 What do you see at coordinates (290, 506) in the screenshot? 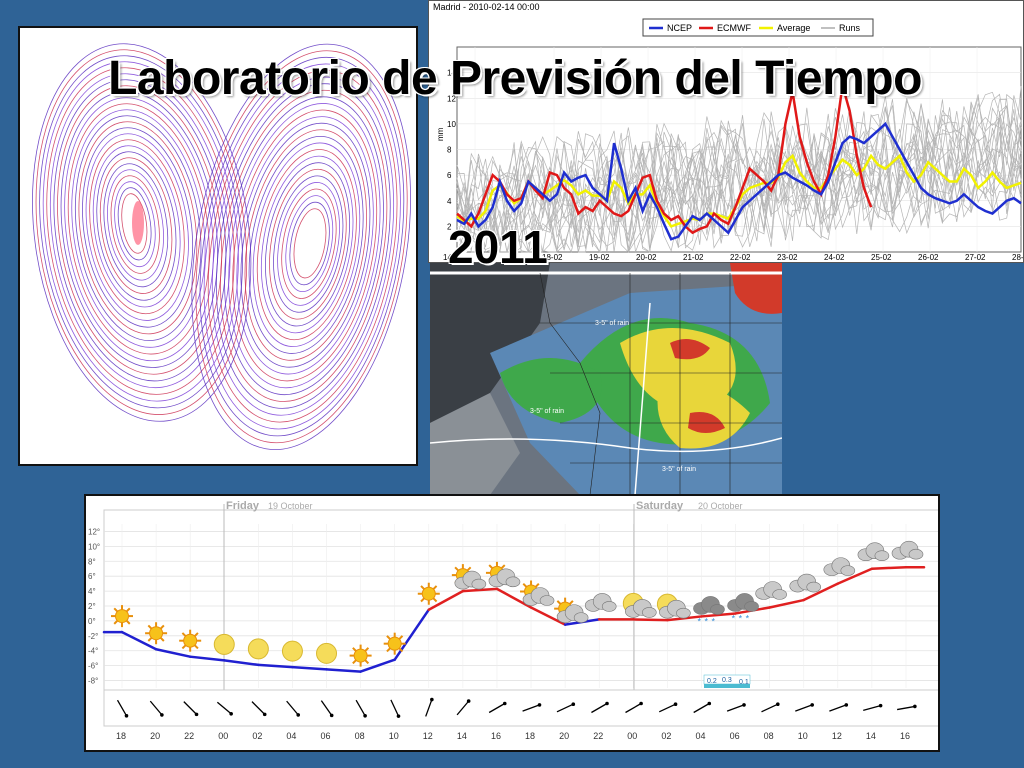
I see `date-label-friday: 19 October` at bounding box center [290, 506].